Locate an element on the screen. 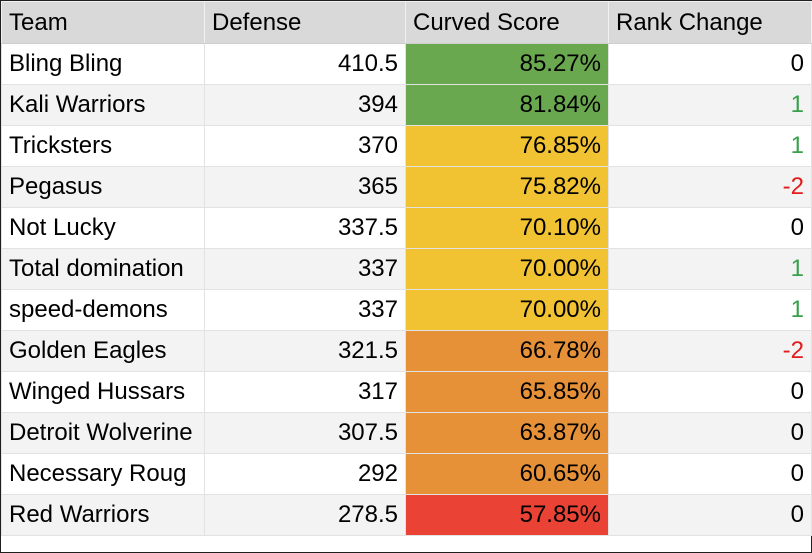 Image resolution: width=812 pixels, height=553 pixels. cell-curved-score: 85.27% is located at coordinates (507, 64).